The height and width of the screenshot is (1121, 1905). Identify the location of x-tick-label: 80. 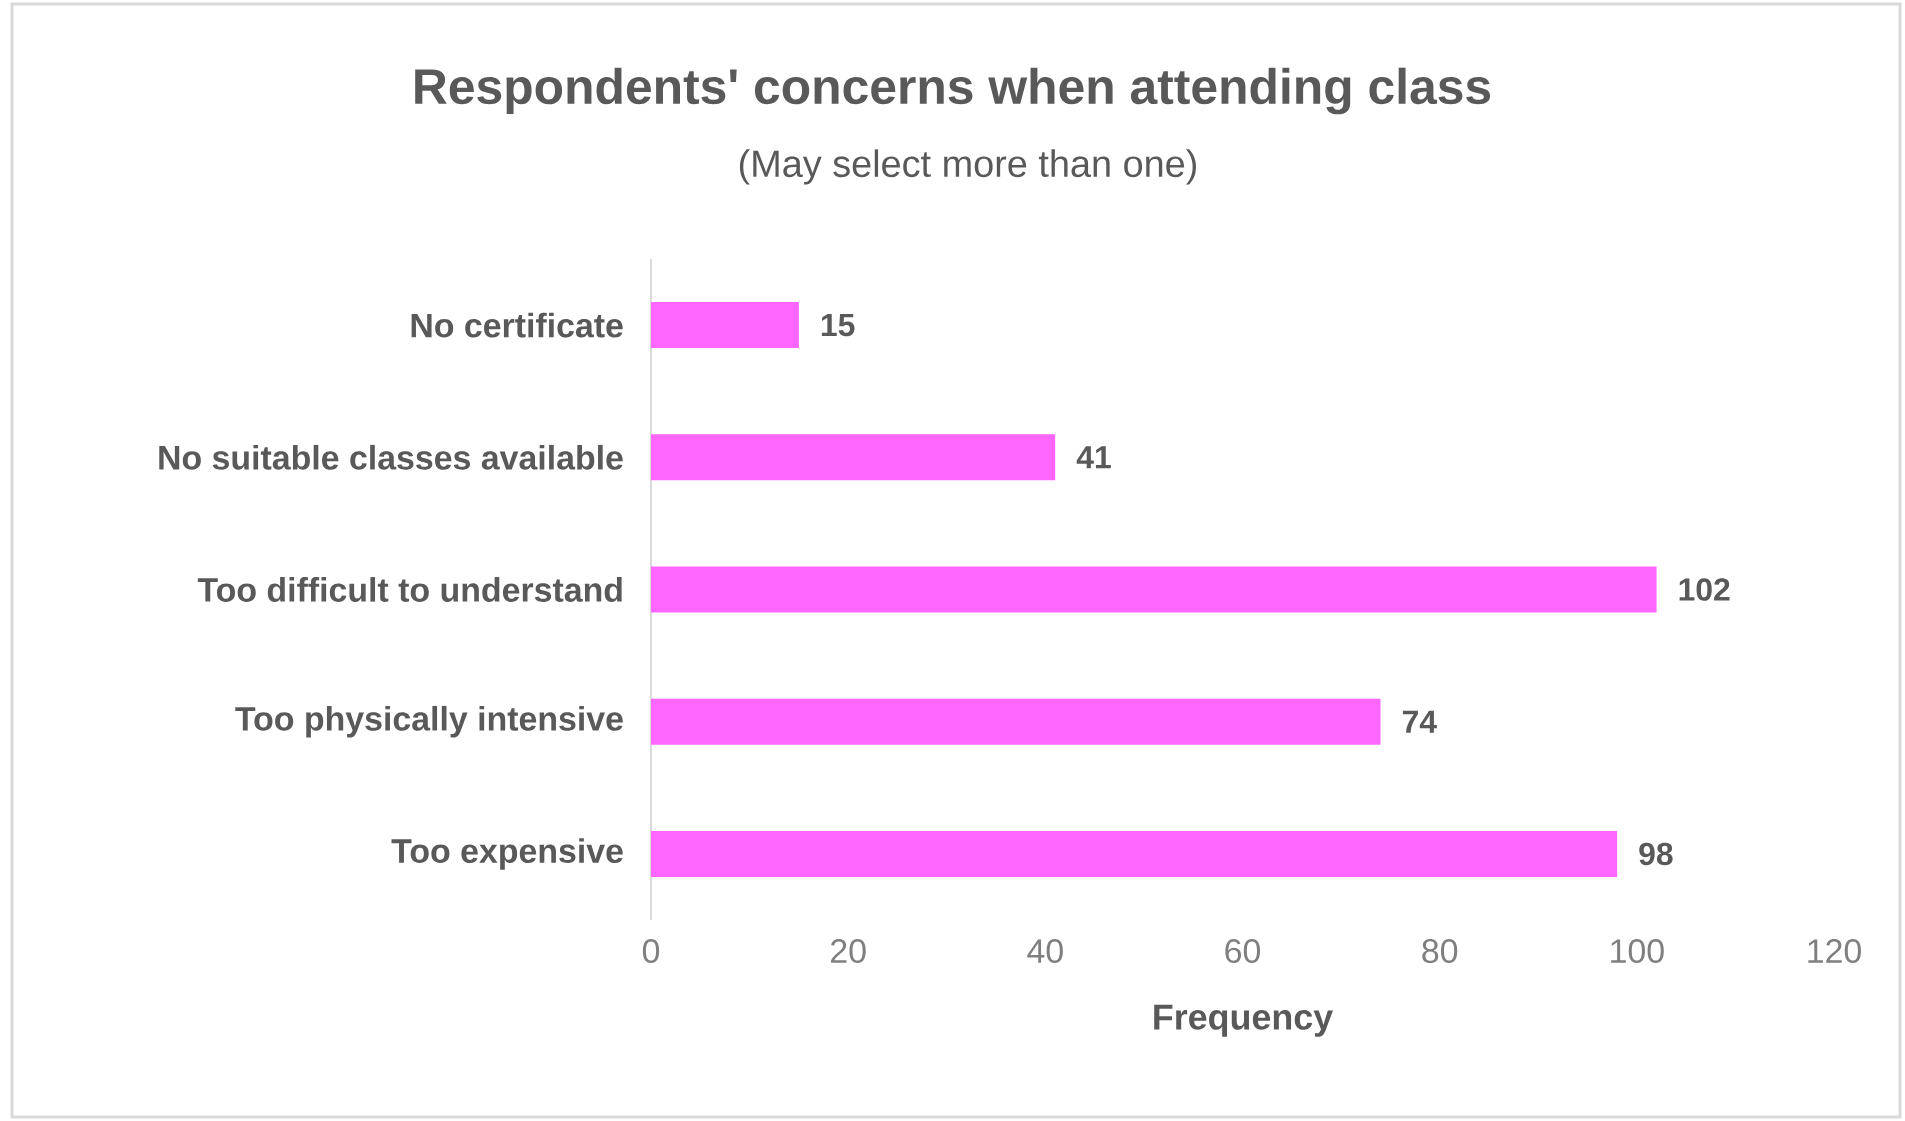
(1440, 951).